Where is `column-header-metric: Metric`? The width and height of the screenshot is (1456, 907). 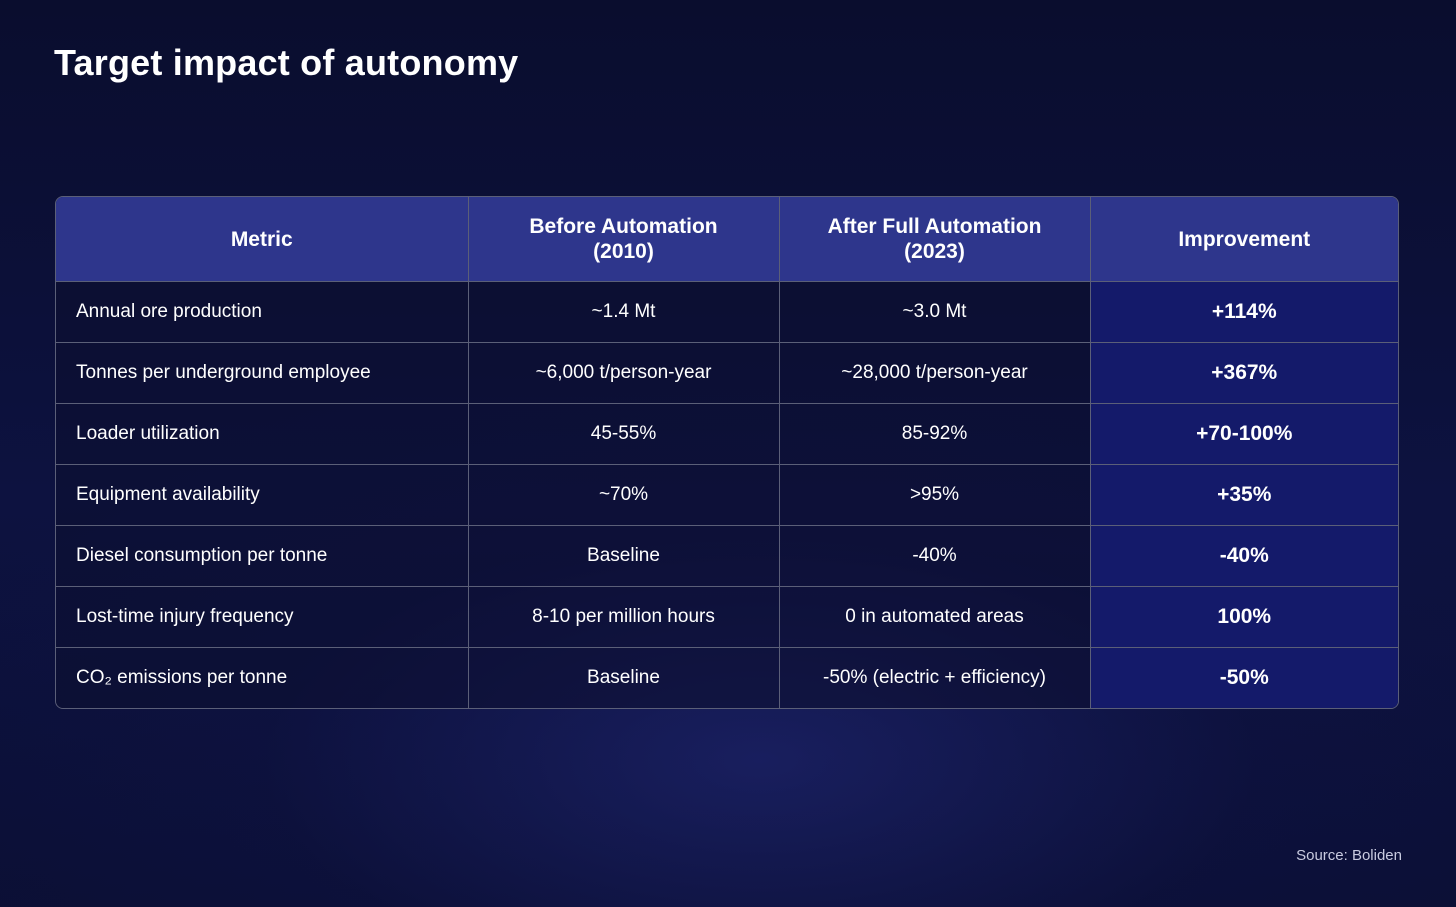 column-header-metric: Metric is located at coordinates (262, 239).